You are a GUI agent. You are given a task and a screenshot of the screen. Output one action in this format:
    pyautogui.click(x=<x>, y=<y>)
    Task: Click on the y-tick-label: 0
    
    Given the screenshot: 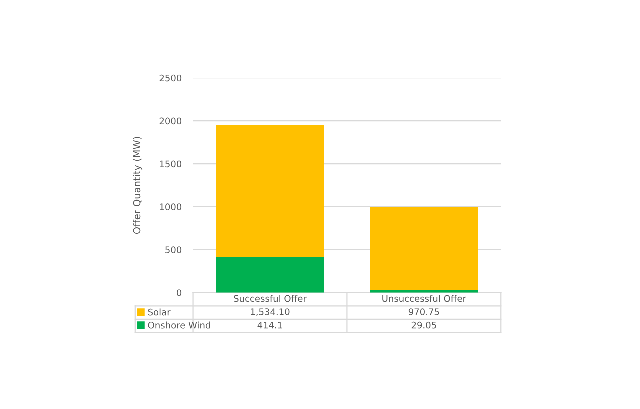 What is the action you would take?
    pyautogui.click(x=179, y=293)
    